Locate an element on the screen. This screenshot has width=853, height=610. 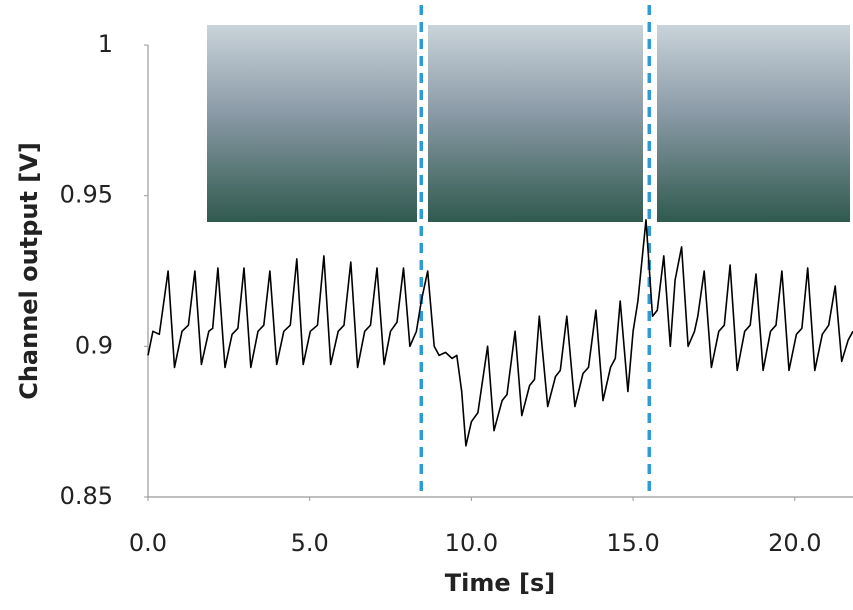
x-tick-label: 20.0 is located at coordinates (794, 543).